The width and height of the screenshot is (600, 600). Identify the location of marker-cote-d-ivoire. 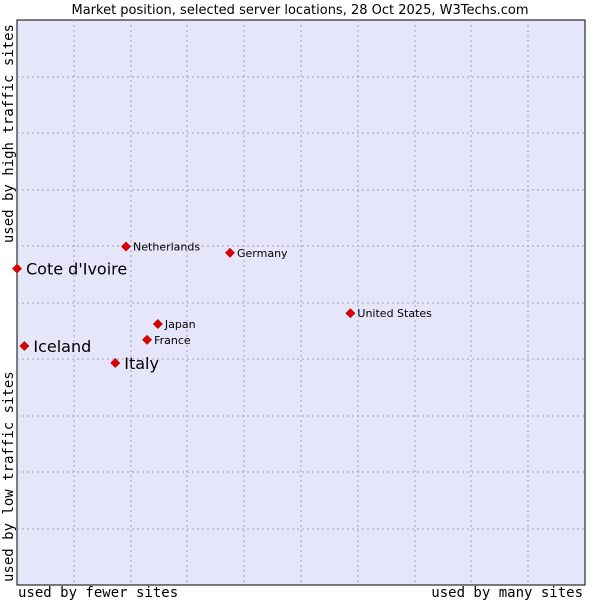
(17, 268).